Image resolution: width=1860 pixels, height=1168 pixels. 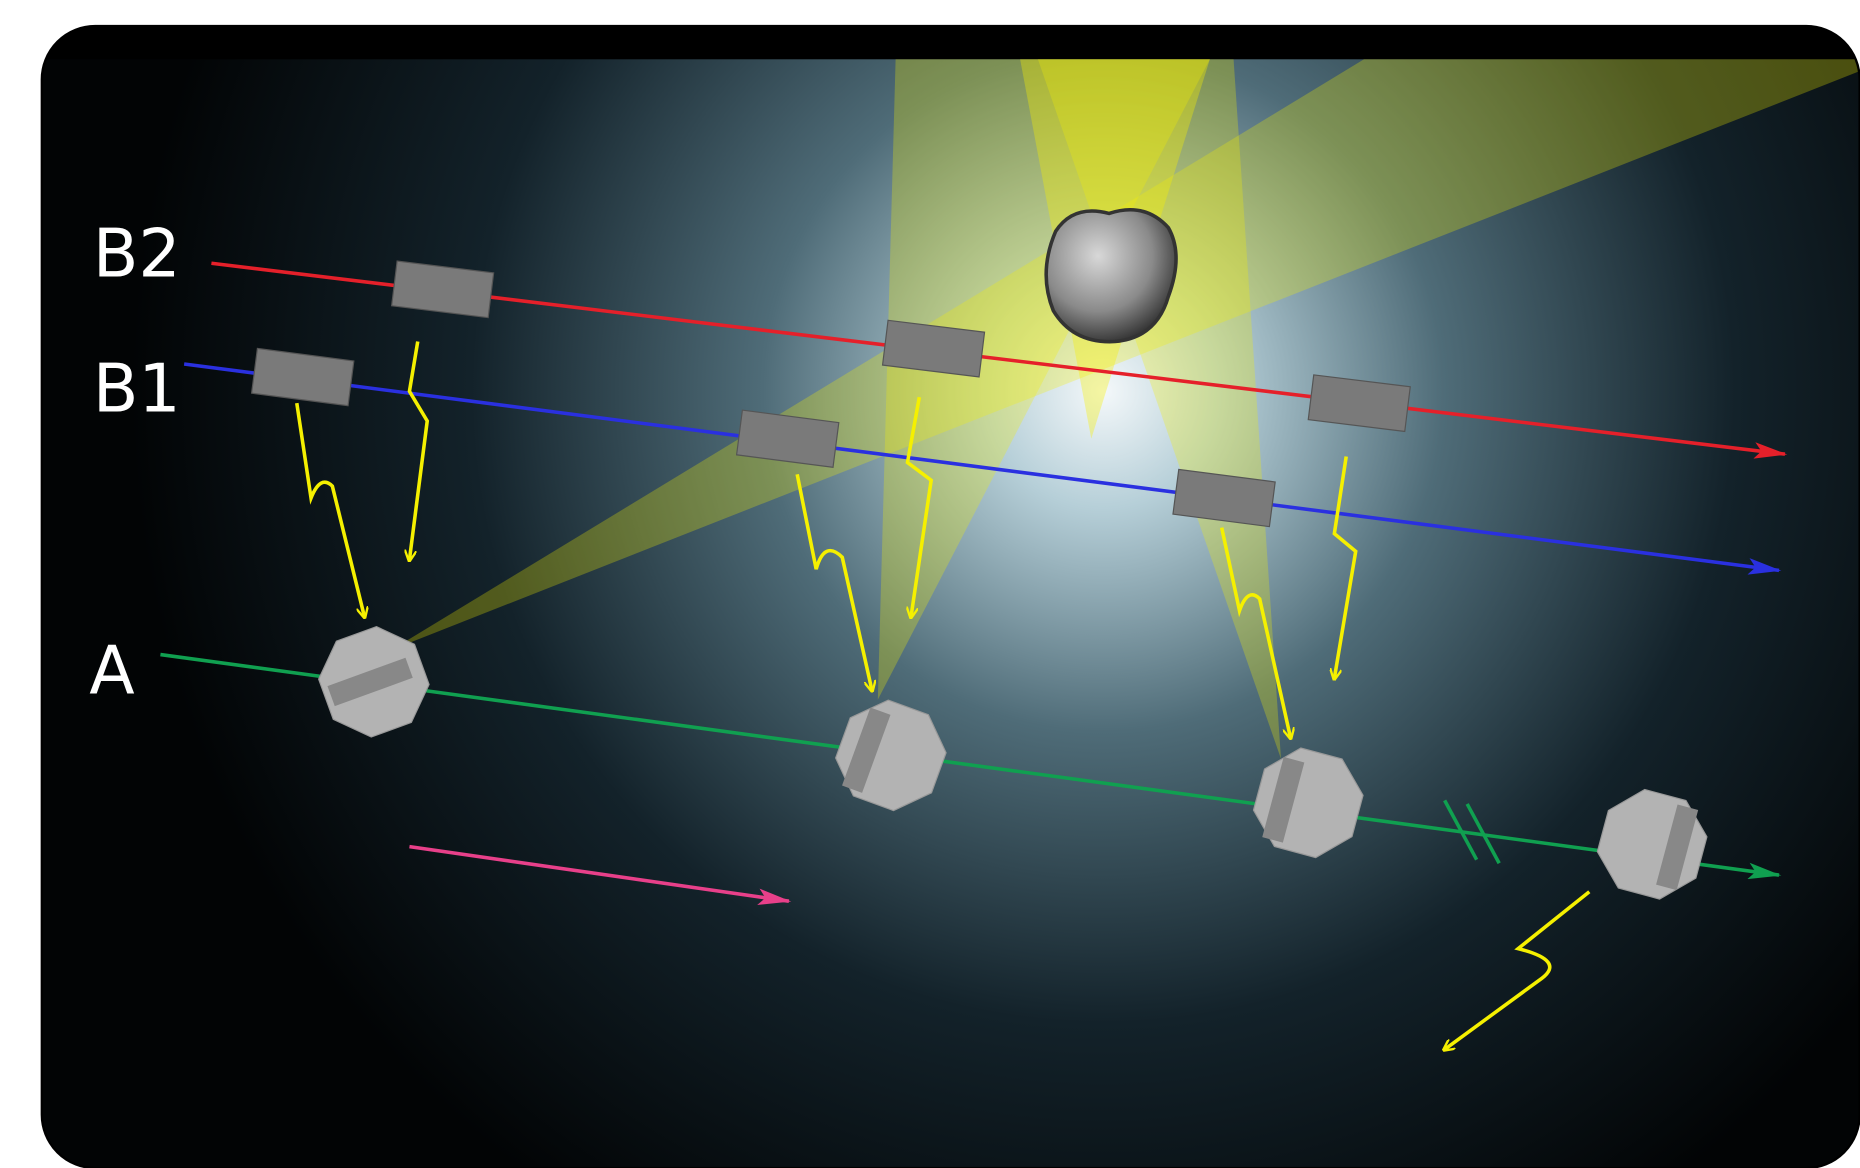 I want to click on track-label: A, so click(x=111, y=671).